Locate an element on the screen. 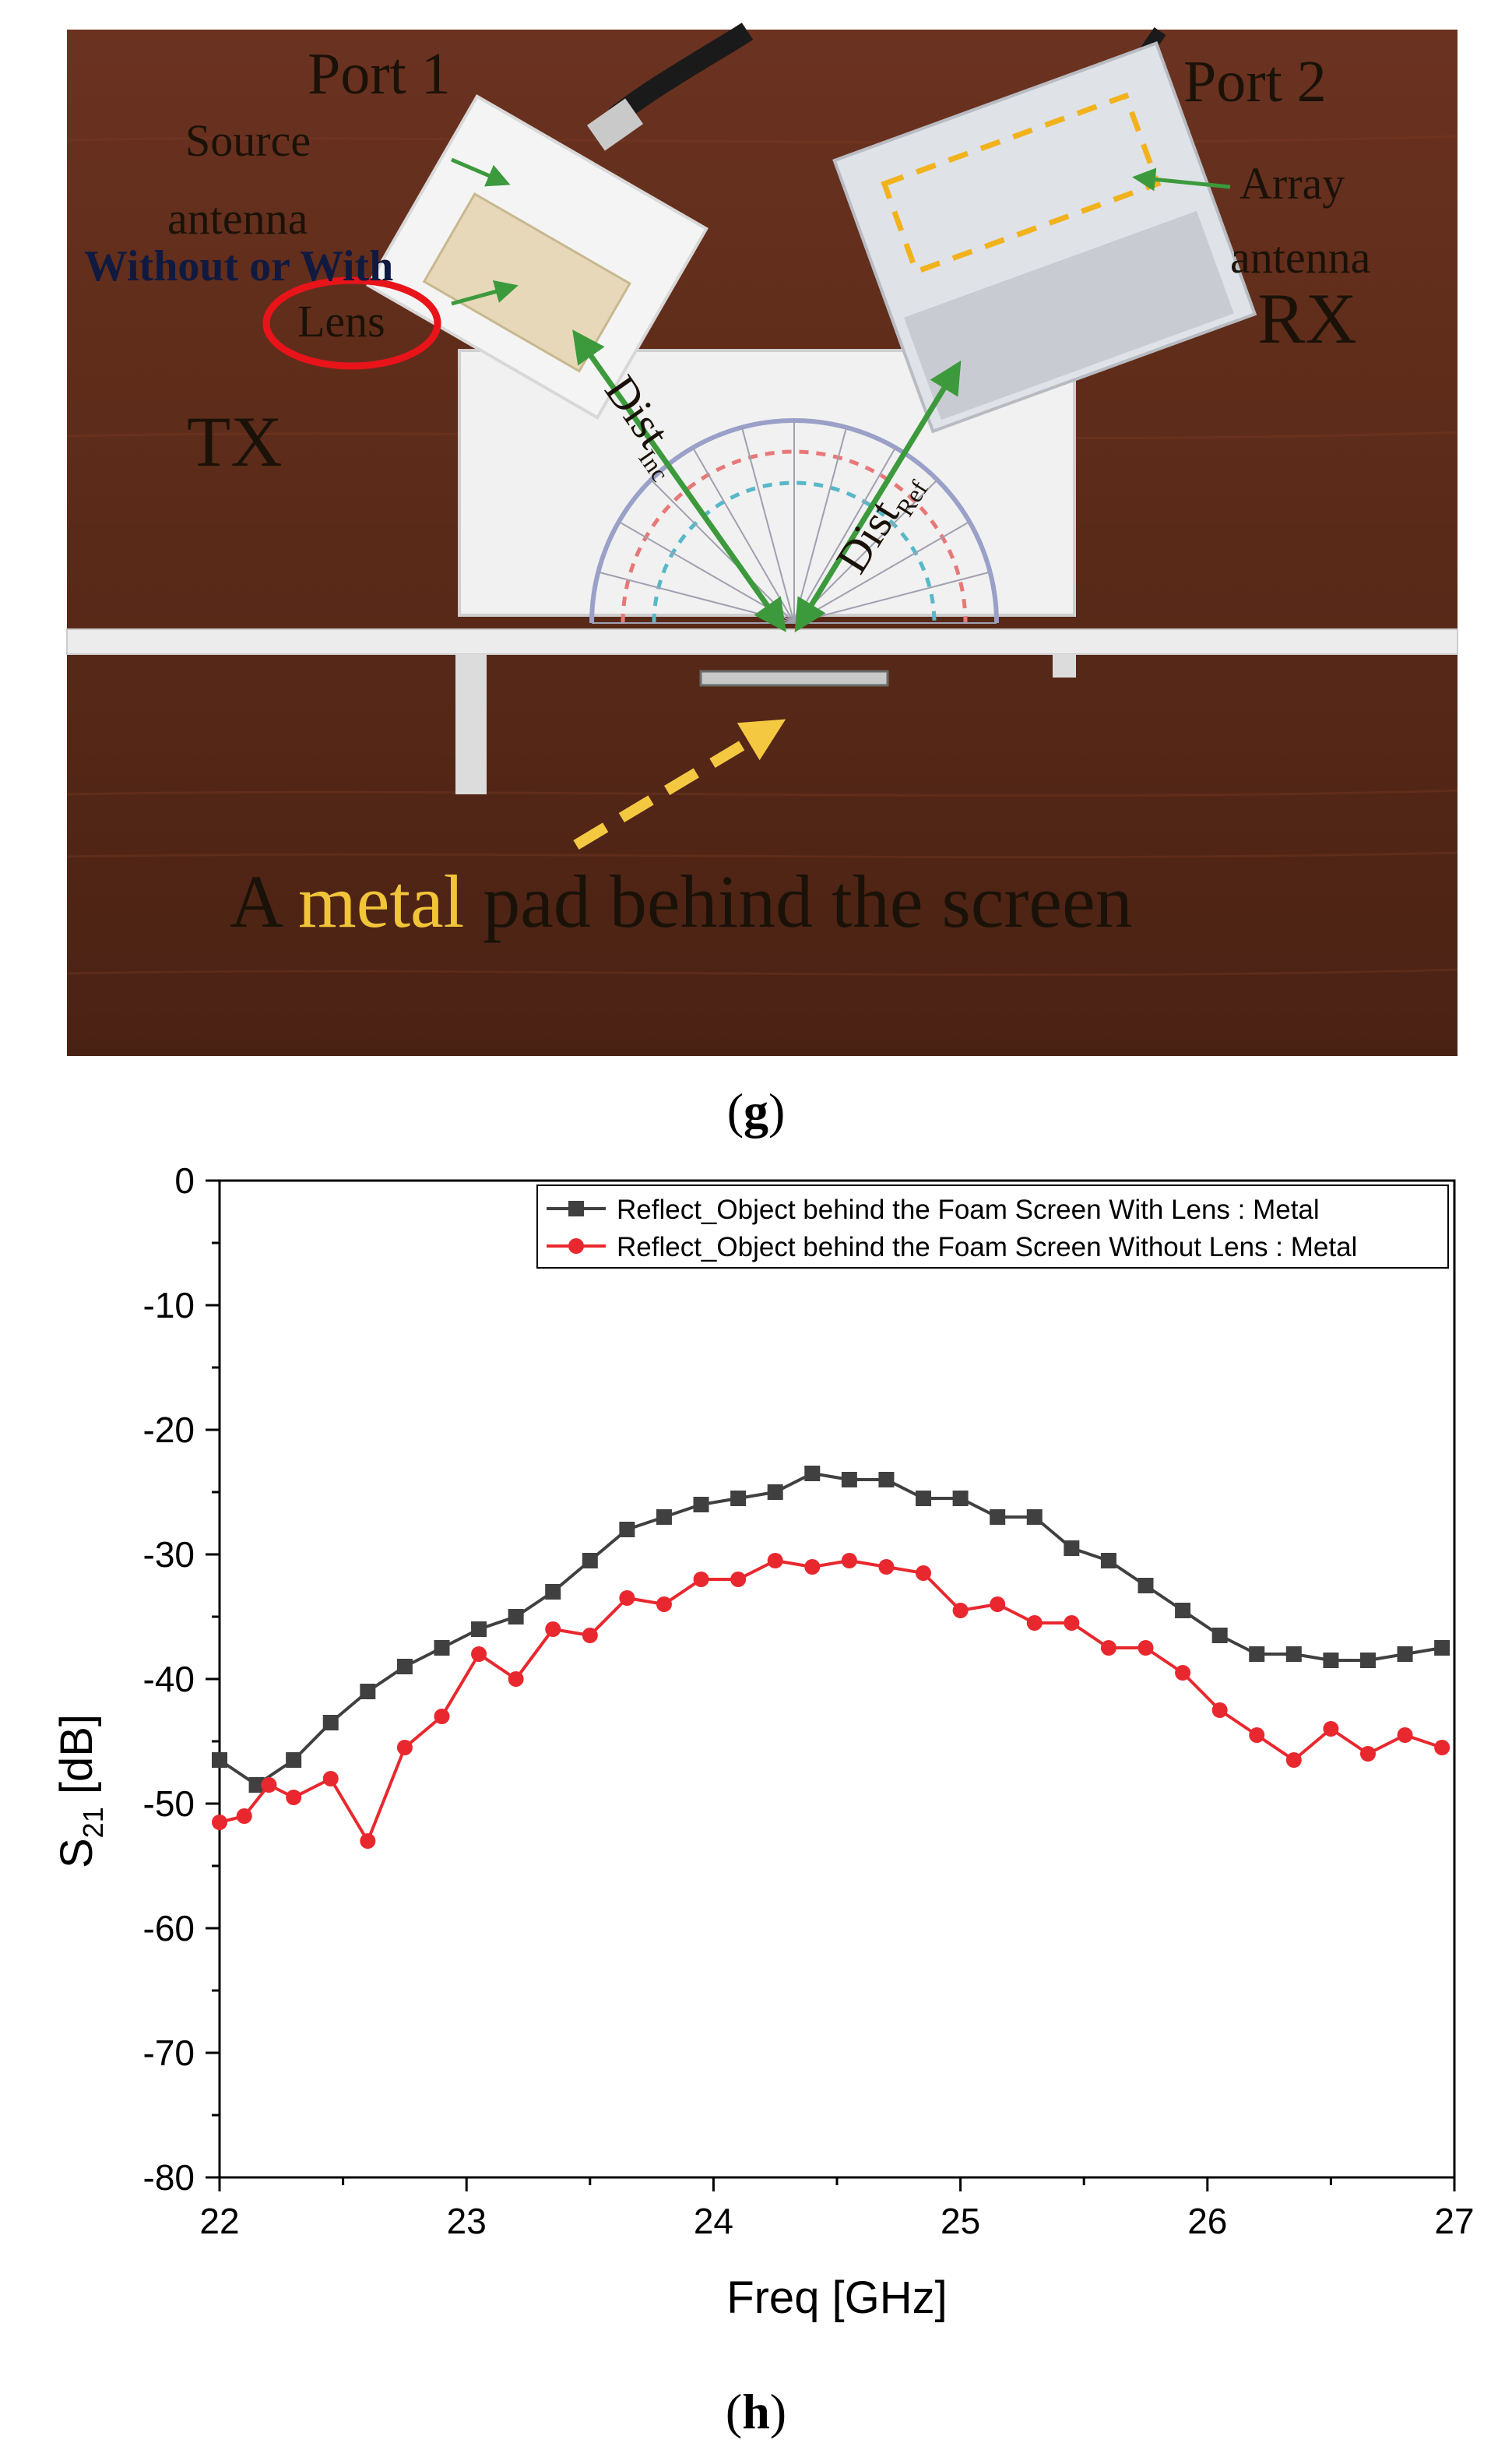 The height and width of the screenshot is (2464, 1512). x-tick-label: 27 is located at coordinates (1454, 2221).